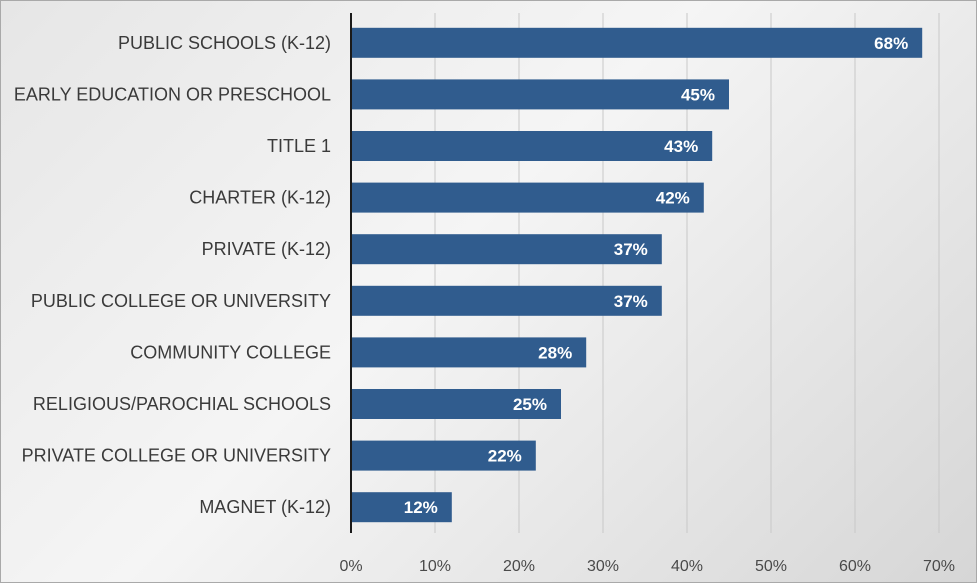  What do you see at coordinates (530, 404) in the screenshot?
I see `data-label: 25%` at bounding box center [530, 404].